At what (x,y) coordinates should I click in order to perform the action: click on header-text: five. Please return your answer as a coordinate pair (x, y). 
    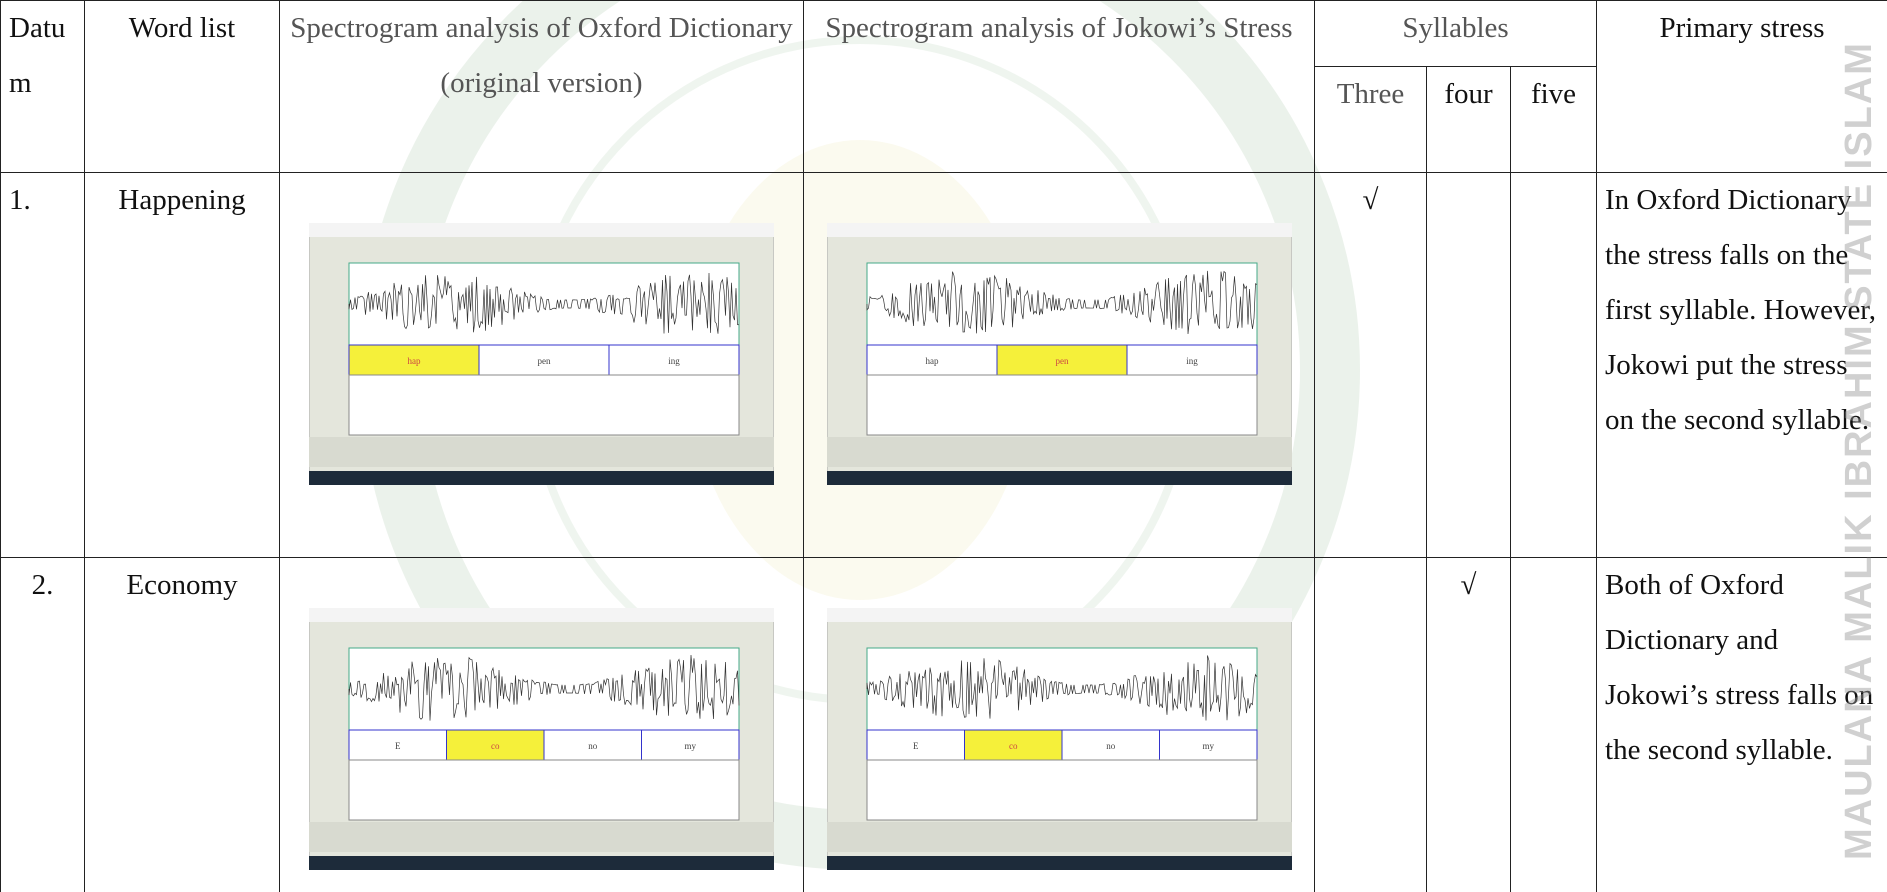
    Looking at the image, I should click on (1553, 94).